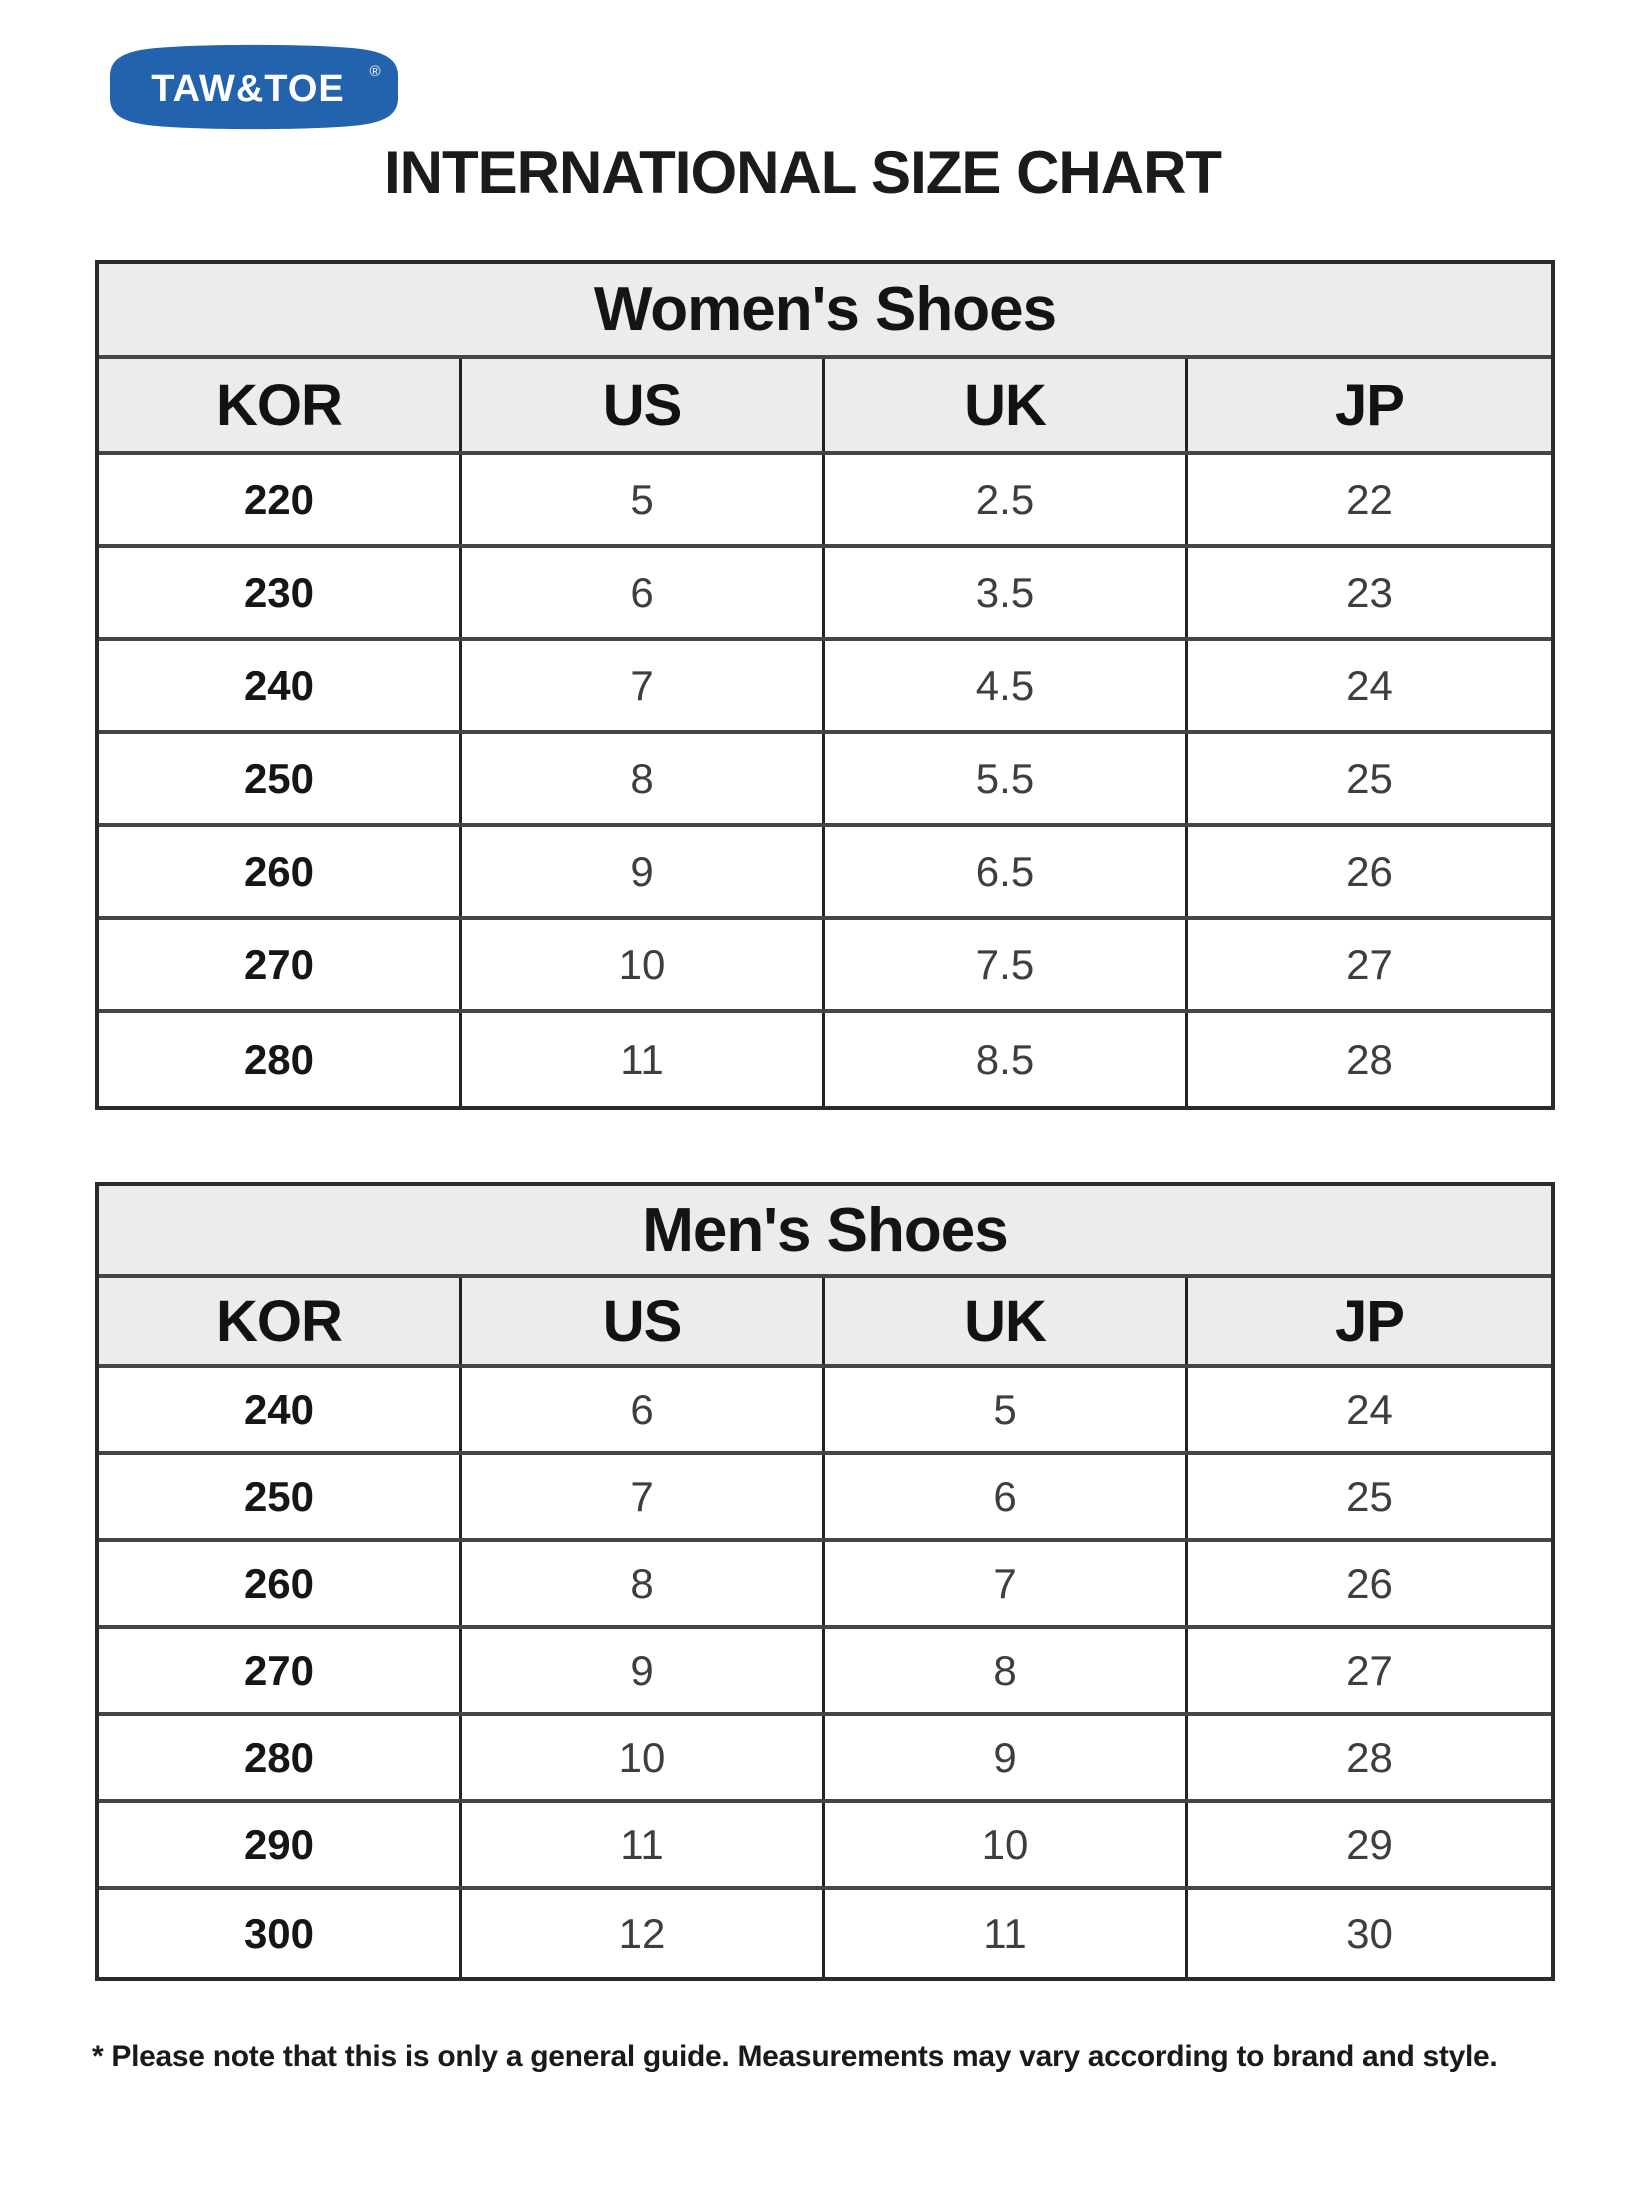  I want to click on table-cell: 22, so click(1369, 499).